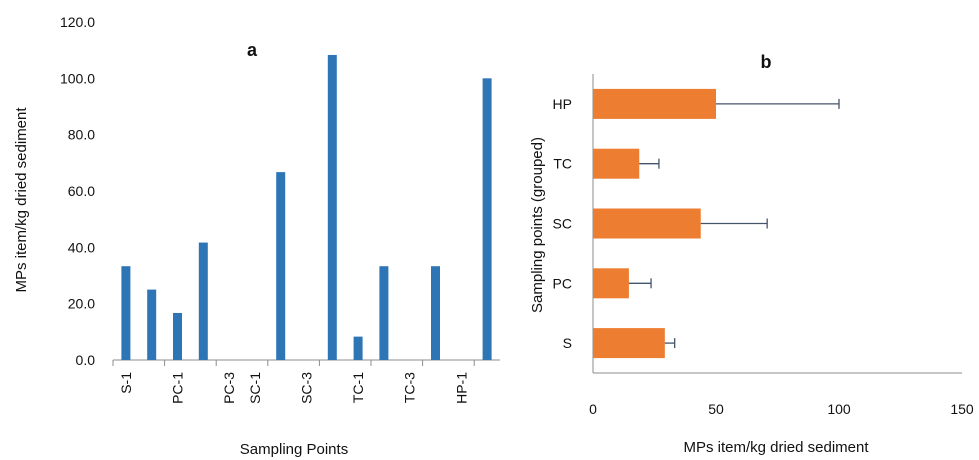 The width and height of the screenshot is (979, 460). I want to click on chart-a-x-tick-label: TC-3, so click(410, 387).